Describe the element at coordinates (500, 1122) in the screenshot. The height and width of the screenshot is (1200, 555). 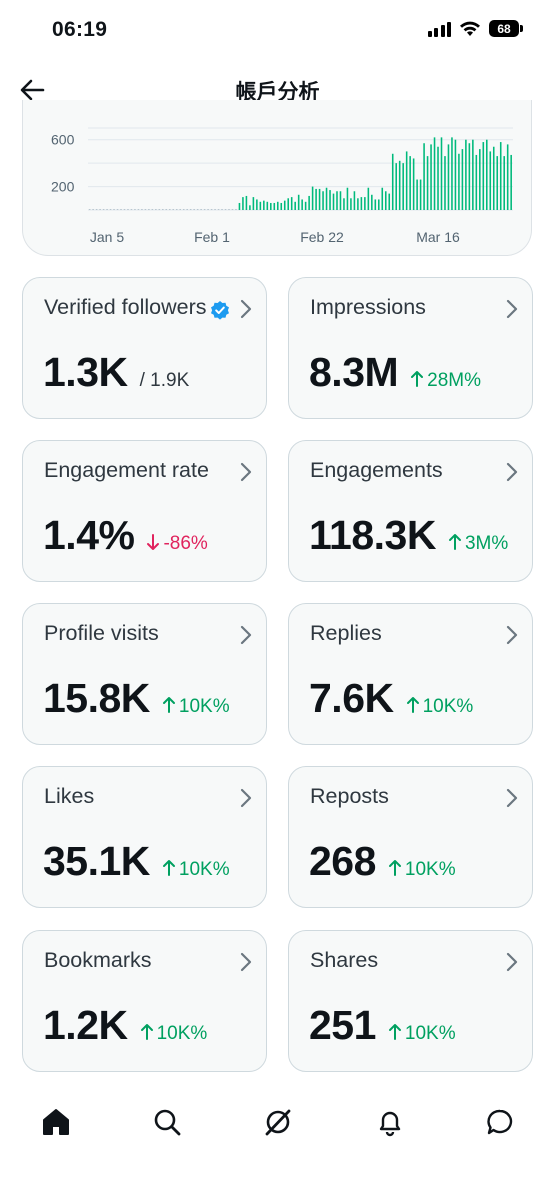
I see `tab-messages` at that location.